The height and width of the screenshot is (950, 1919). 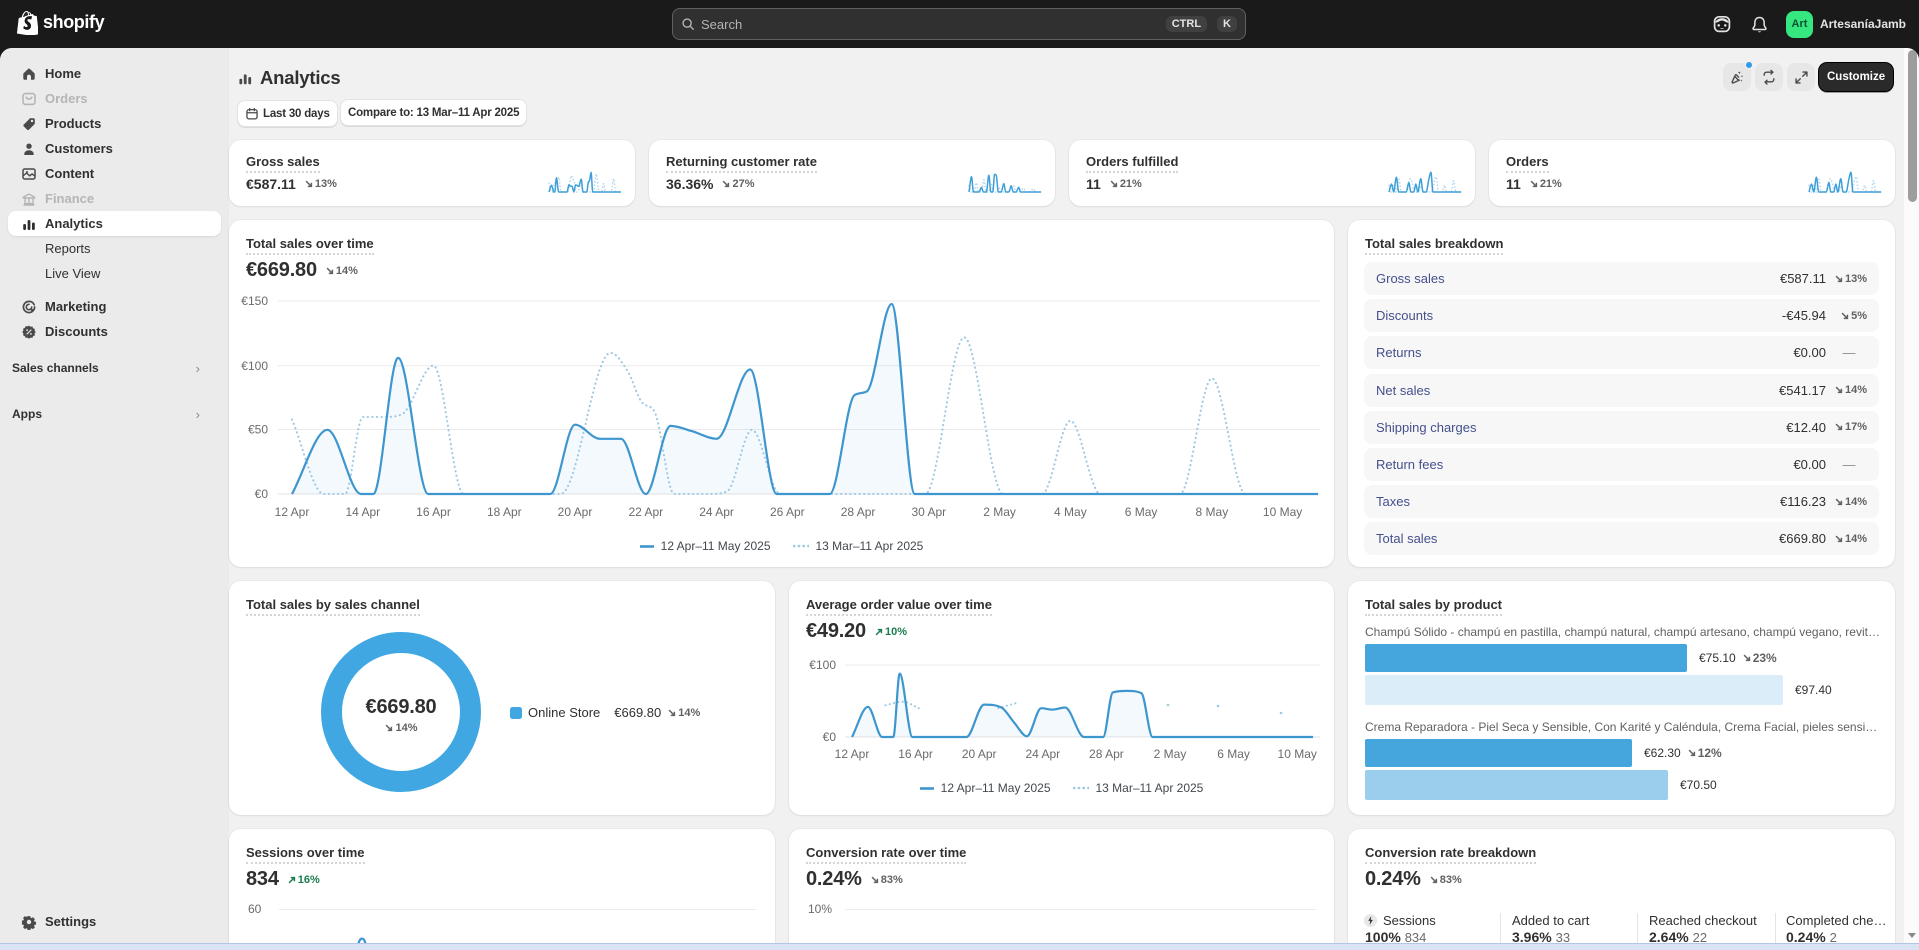 I want to click on svg-text: 8 May, so click(x=1212, y=512).